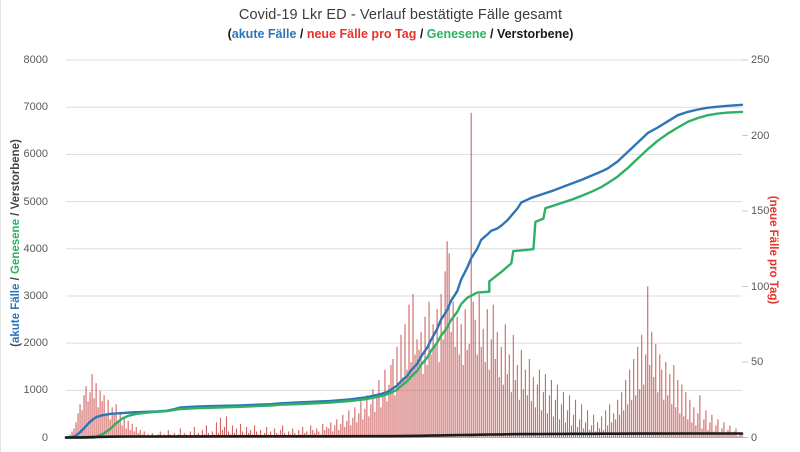  What do you see at coordinates (16, 214) in the screenshot?
I see `left-axis-title-part-4: /` at bounding box center [16, 214].